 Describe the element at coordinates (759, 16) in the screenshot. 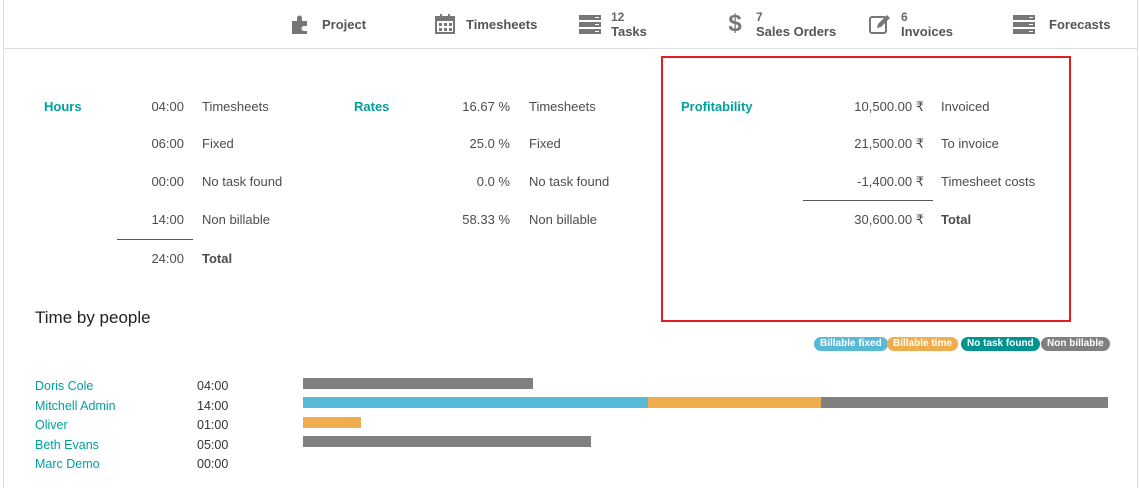

I see `sales-orders-count: 7` at that location.